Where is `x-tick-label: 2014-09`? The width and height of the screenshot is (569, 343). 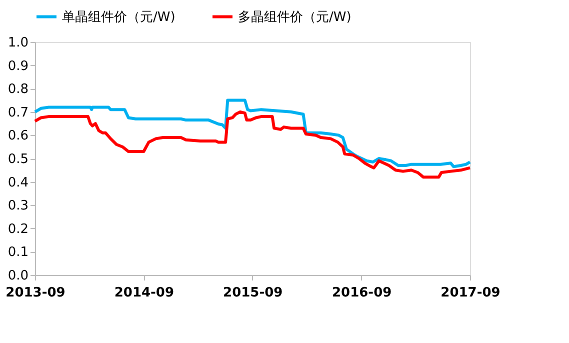 x-tick-label: 2014-09 is located at coordinates (144, 293).